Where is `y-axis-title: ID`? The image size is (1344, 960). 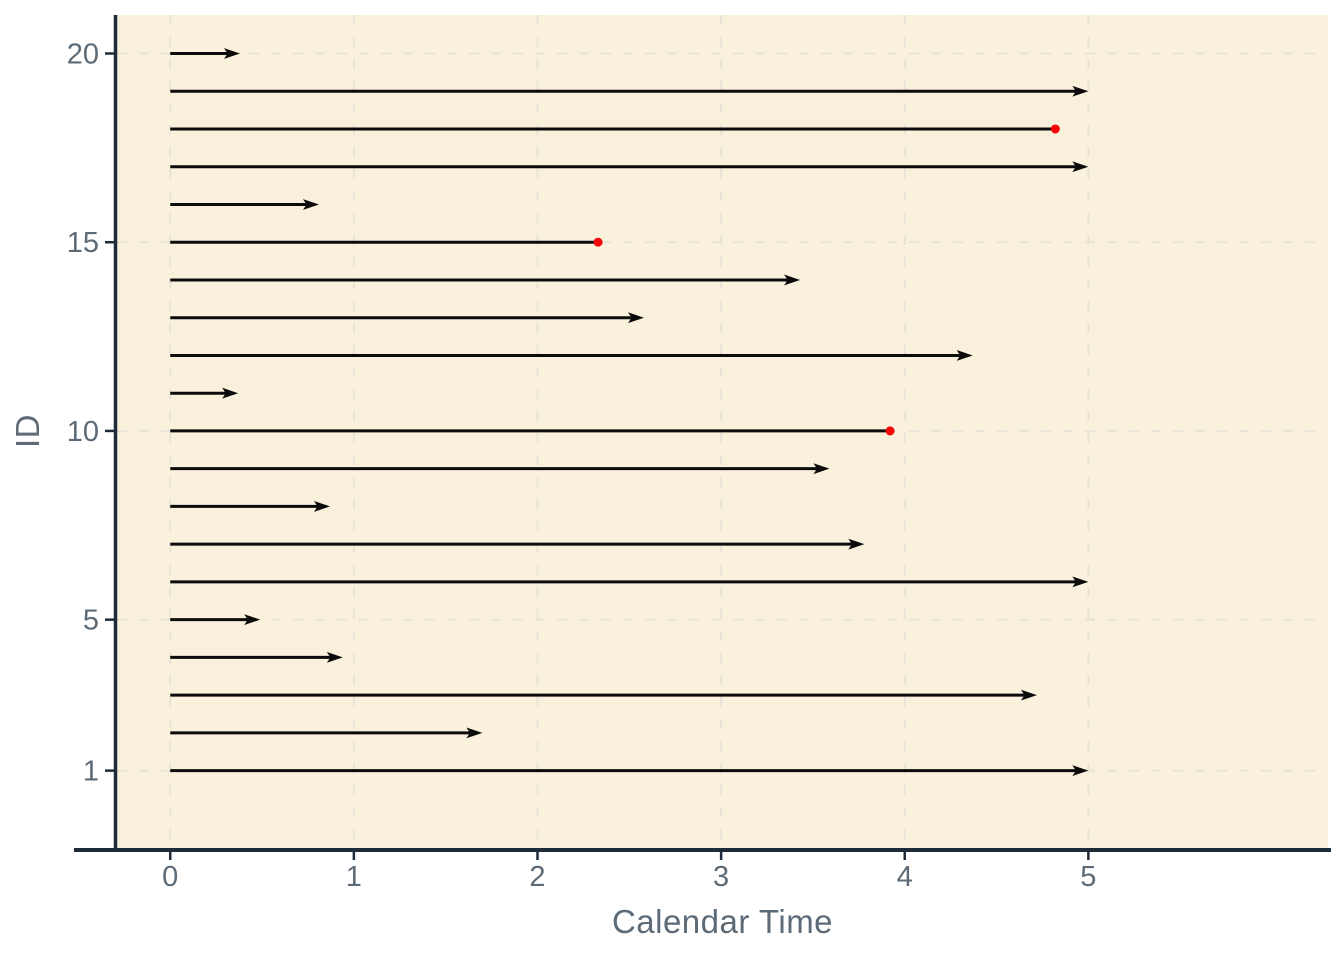 y-axis-title: ID is located at coordinates (27, 431).